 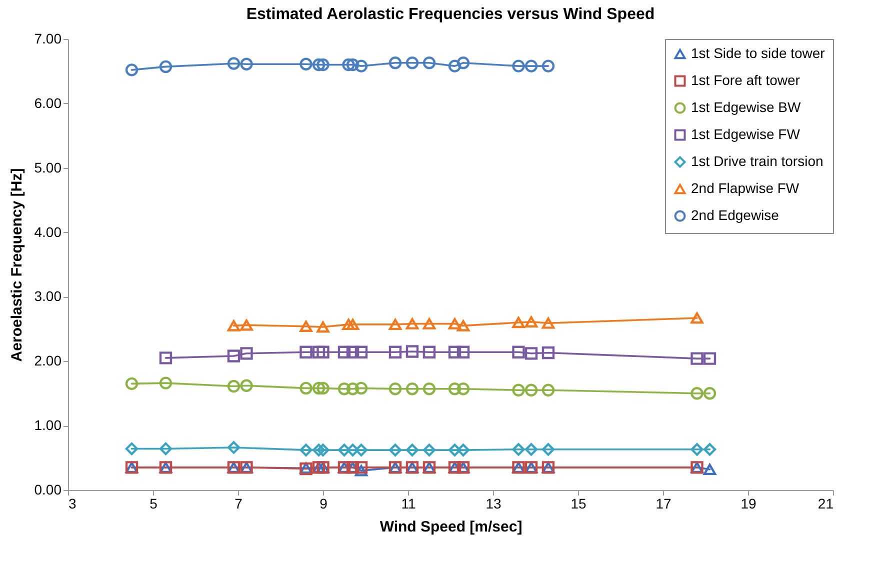 What do you see at coordinates (735, 215) in the screenshot?
I see `legend-label: 2nd Edgewise` at bounding box center [735, 215].